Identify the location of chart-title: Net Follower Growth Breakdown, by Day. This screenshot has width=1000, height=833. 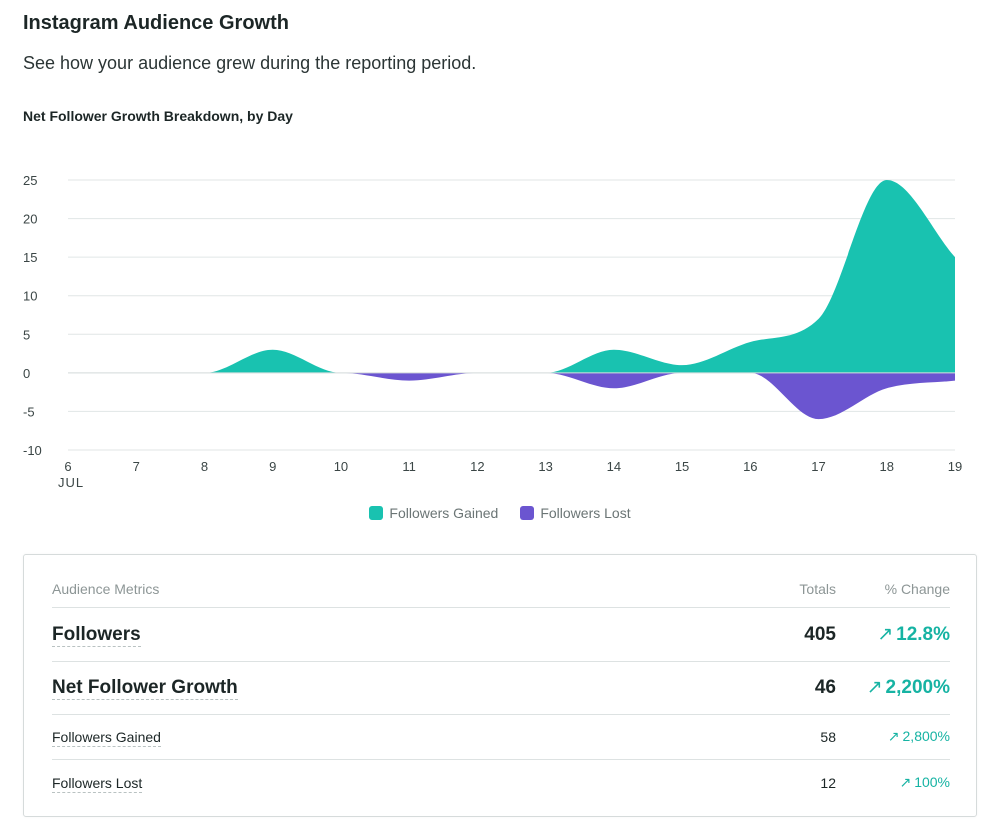
(158, 116).